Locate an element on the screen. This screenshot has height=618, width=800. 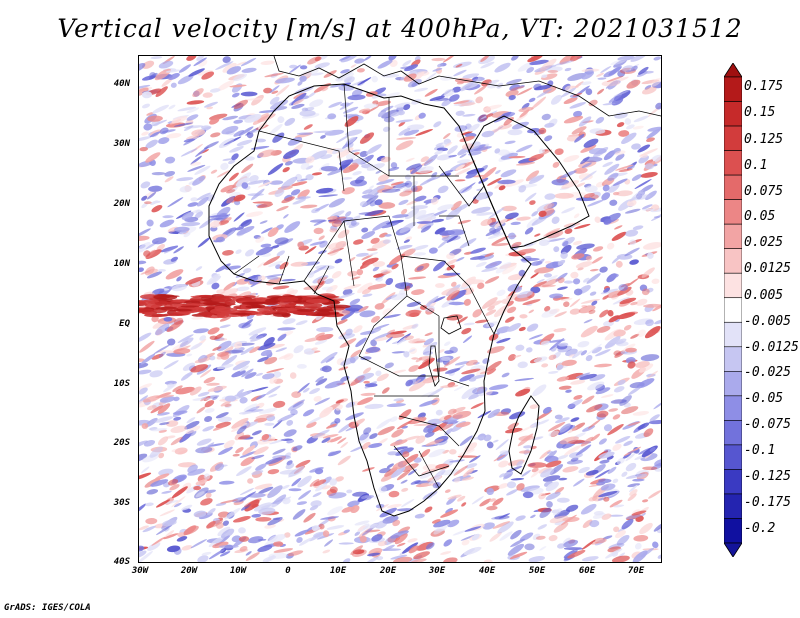
colorbar-label: 0.05 is located at coordinates (760, 216).